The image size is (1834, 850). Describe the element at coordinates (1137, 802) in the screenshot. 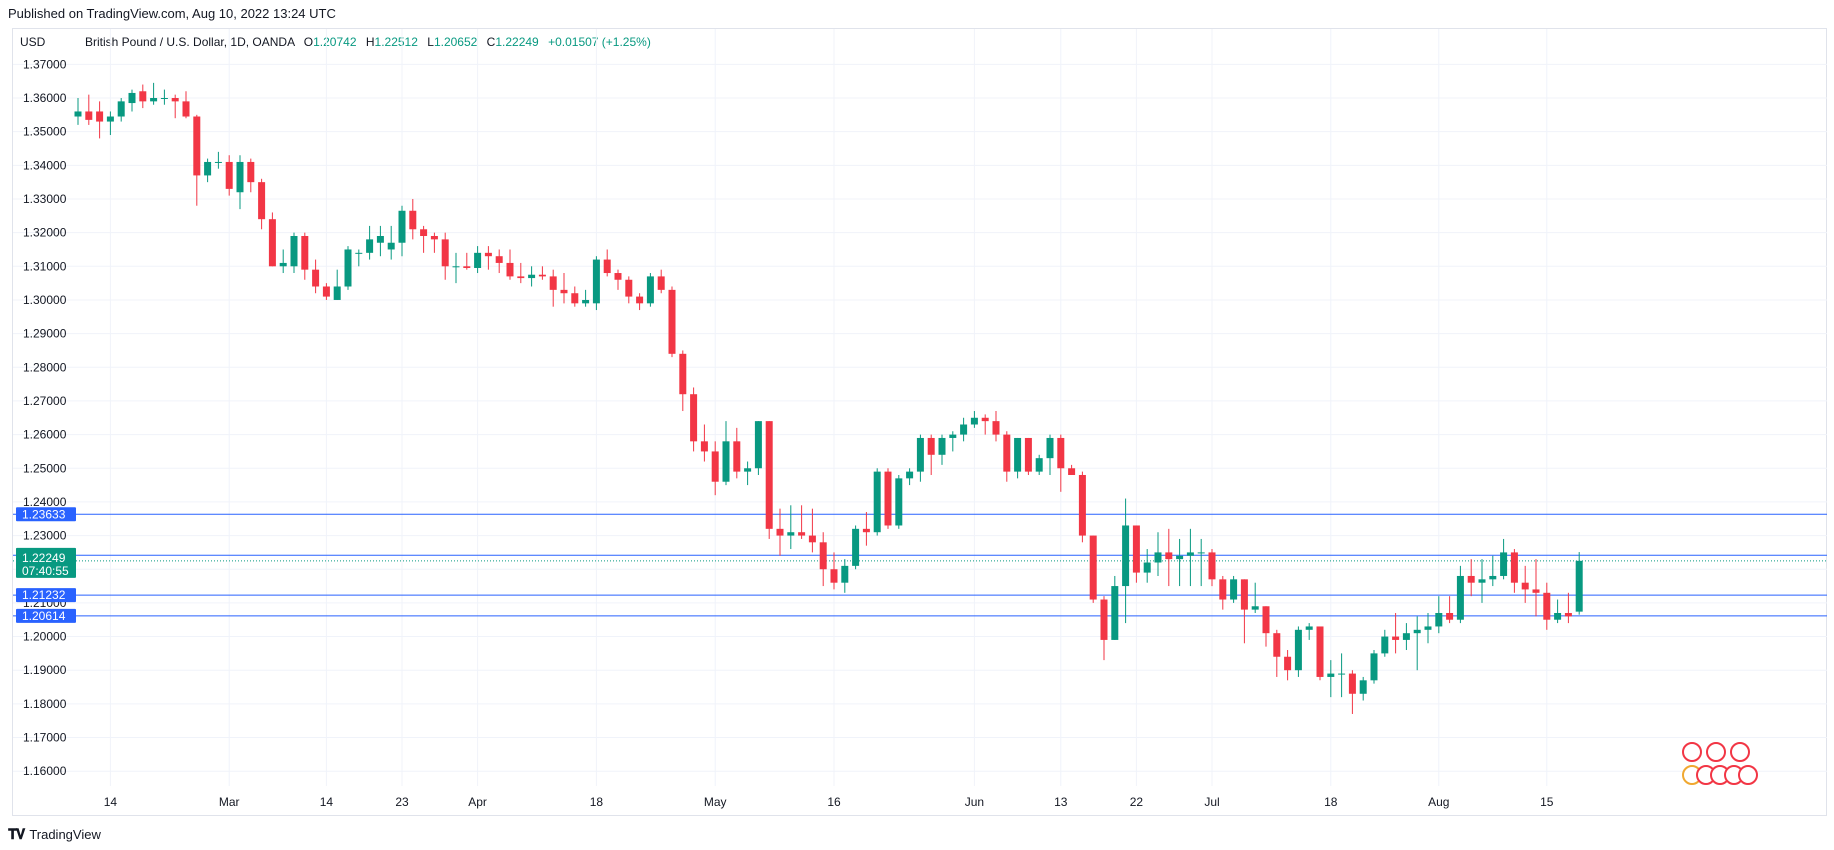

I see `x-tick-label: 22` at that location.